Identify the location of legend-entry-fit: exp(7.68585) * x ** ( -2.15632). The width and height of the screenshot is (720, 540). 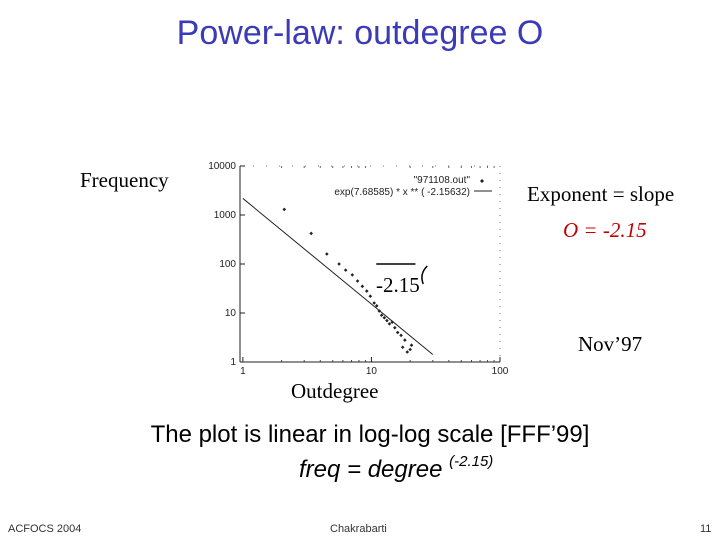
(402, 192).